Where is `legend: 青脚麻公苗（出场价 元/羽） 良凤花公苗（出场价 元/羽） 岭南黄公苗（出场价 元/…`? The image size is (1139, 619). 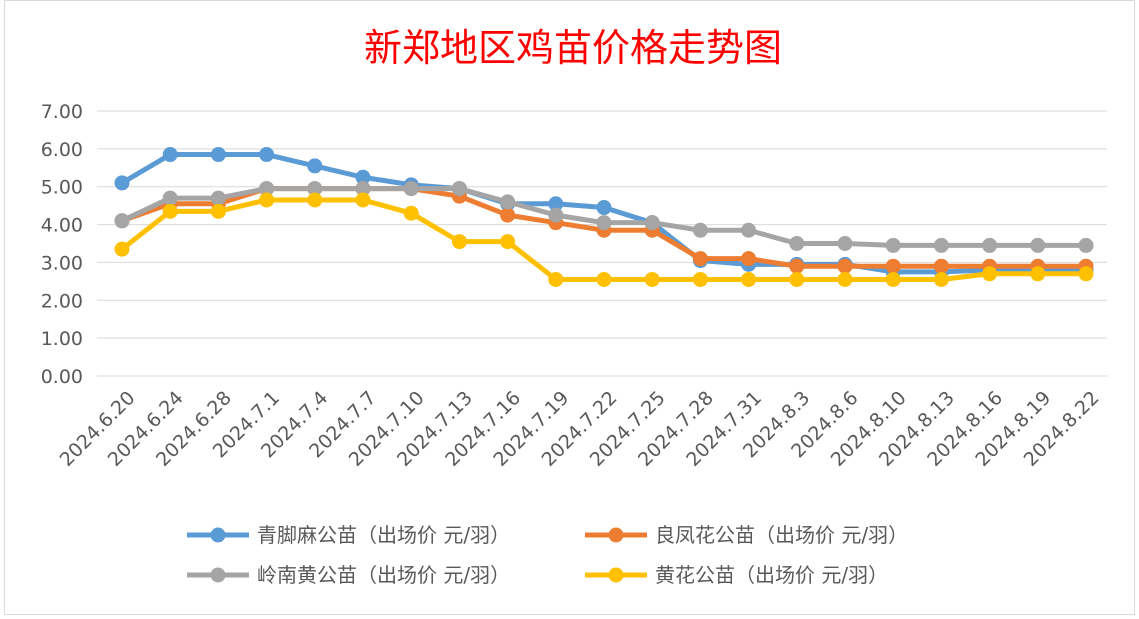 legend: 青脚麻公苗（出场价 元/羽） 良凤花公苗（出场价 元/羽） 岭南黄公苗（出场价 元/… is located at coordinates (547, 555).